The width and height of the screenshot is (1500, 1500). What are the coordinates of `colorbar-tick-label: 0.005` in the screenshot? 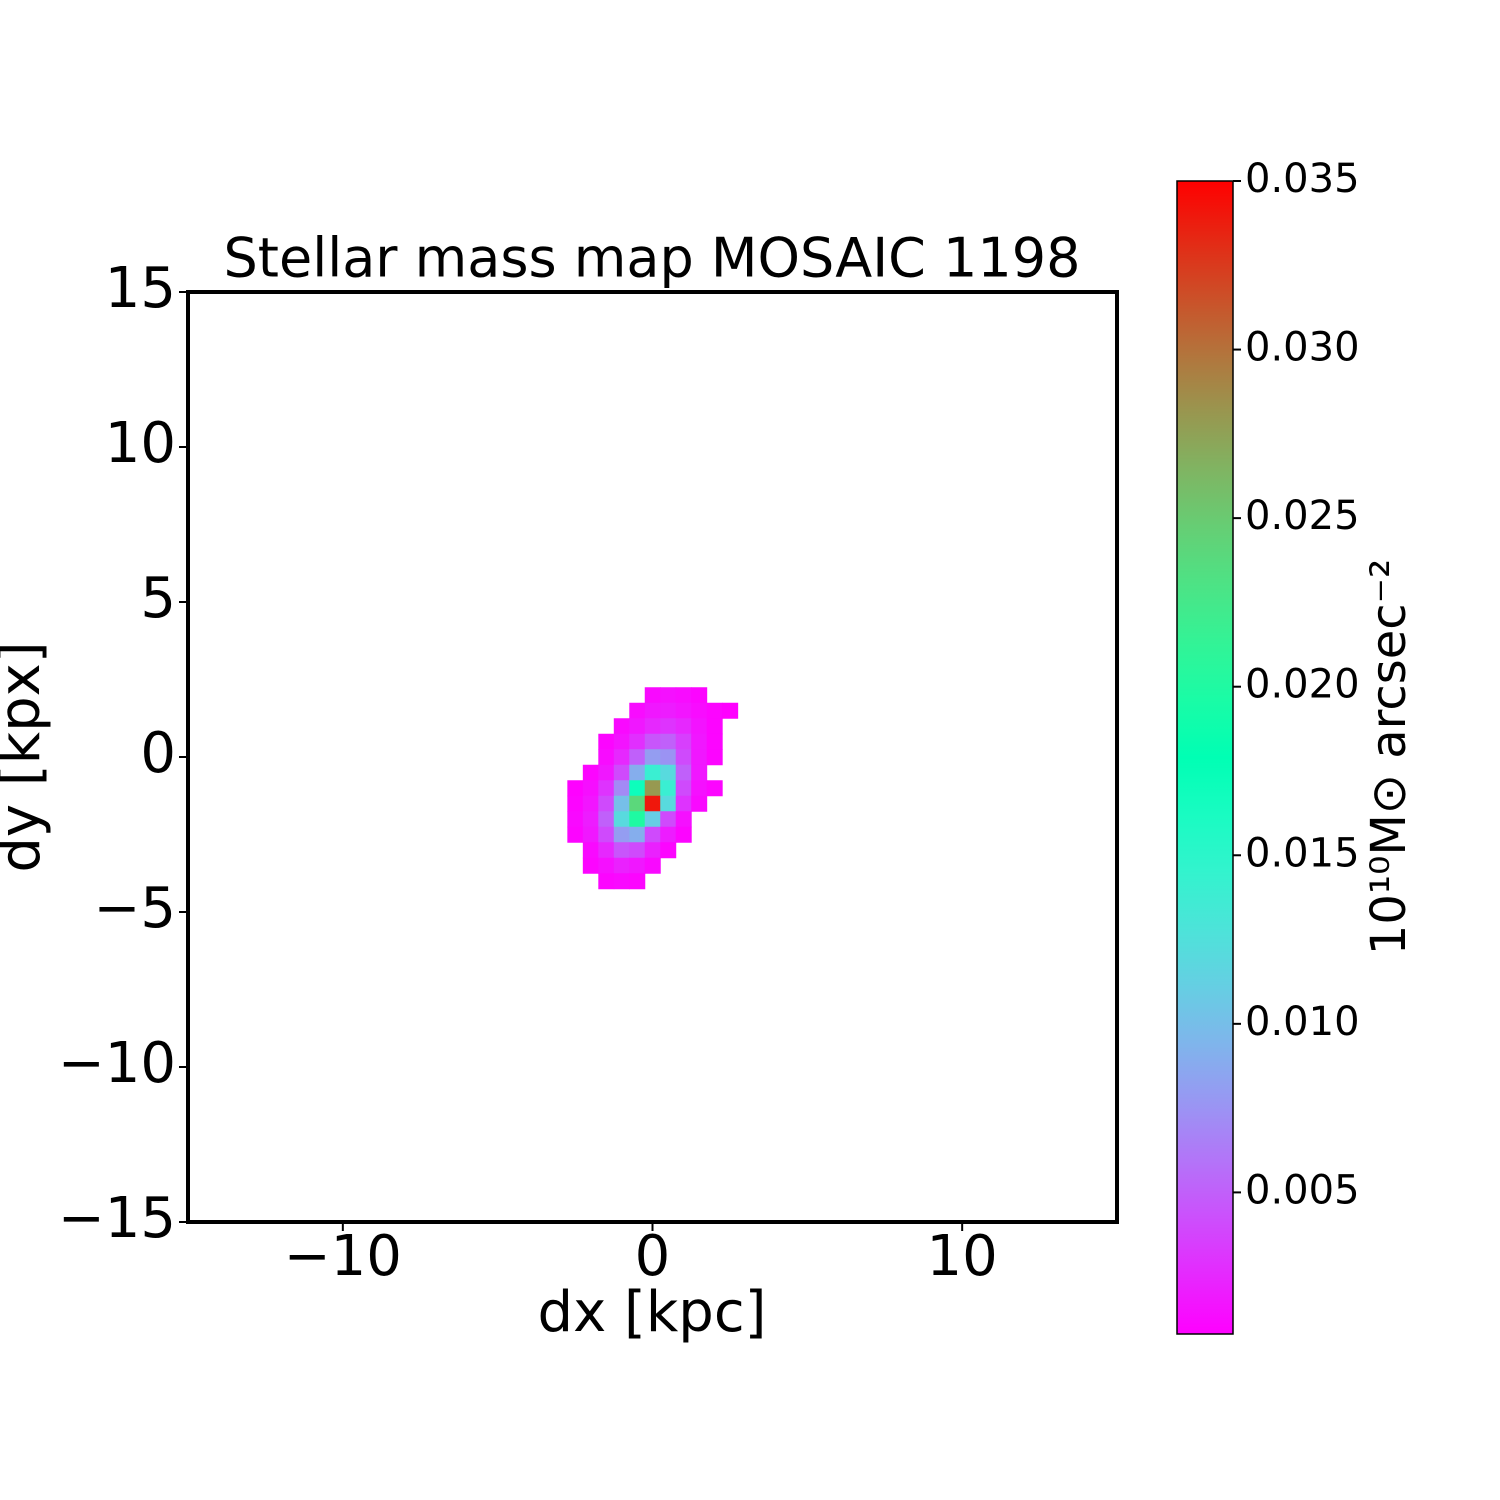 It's located at (1302, 1190).